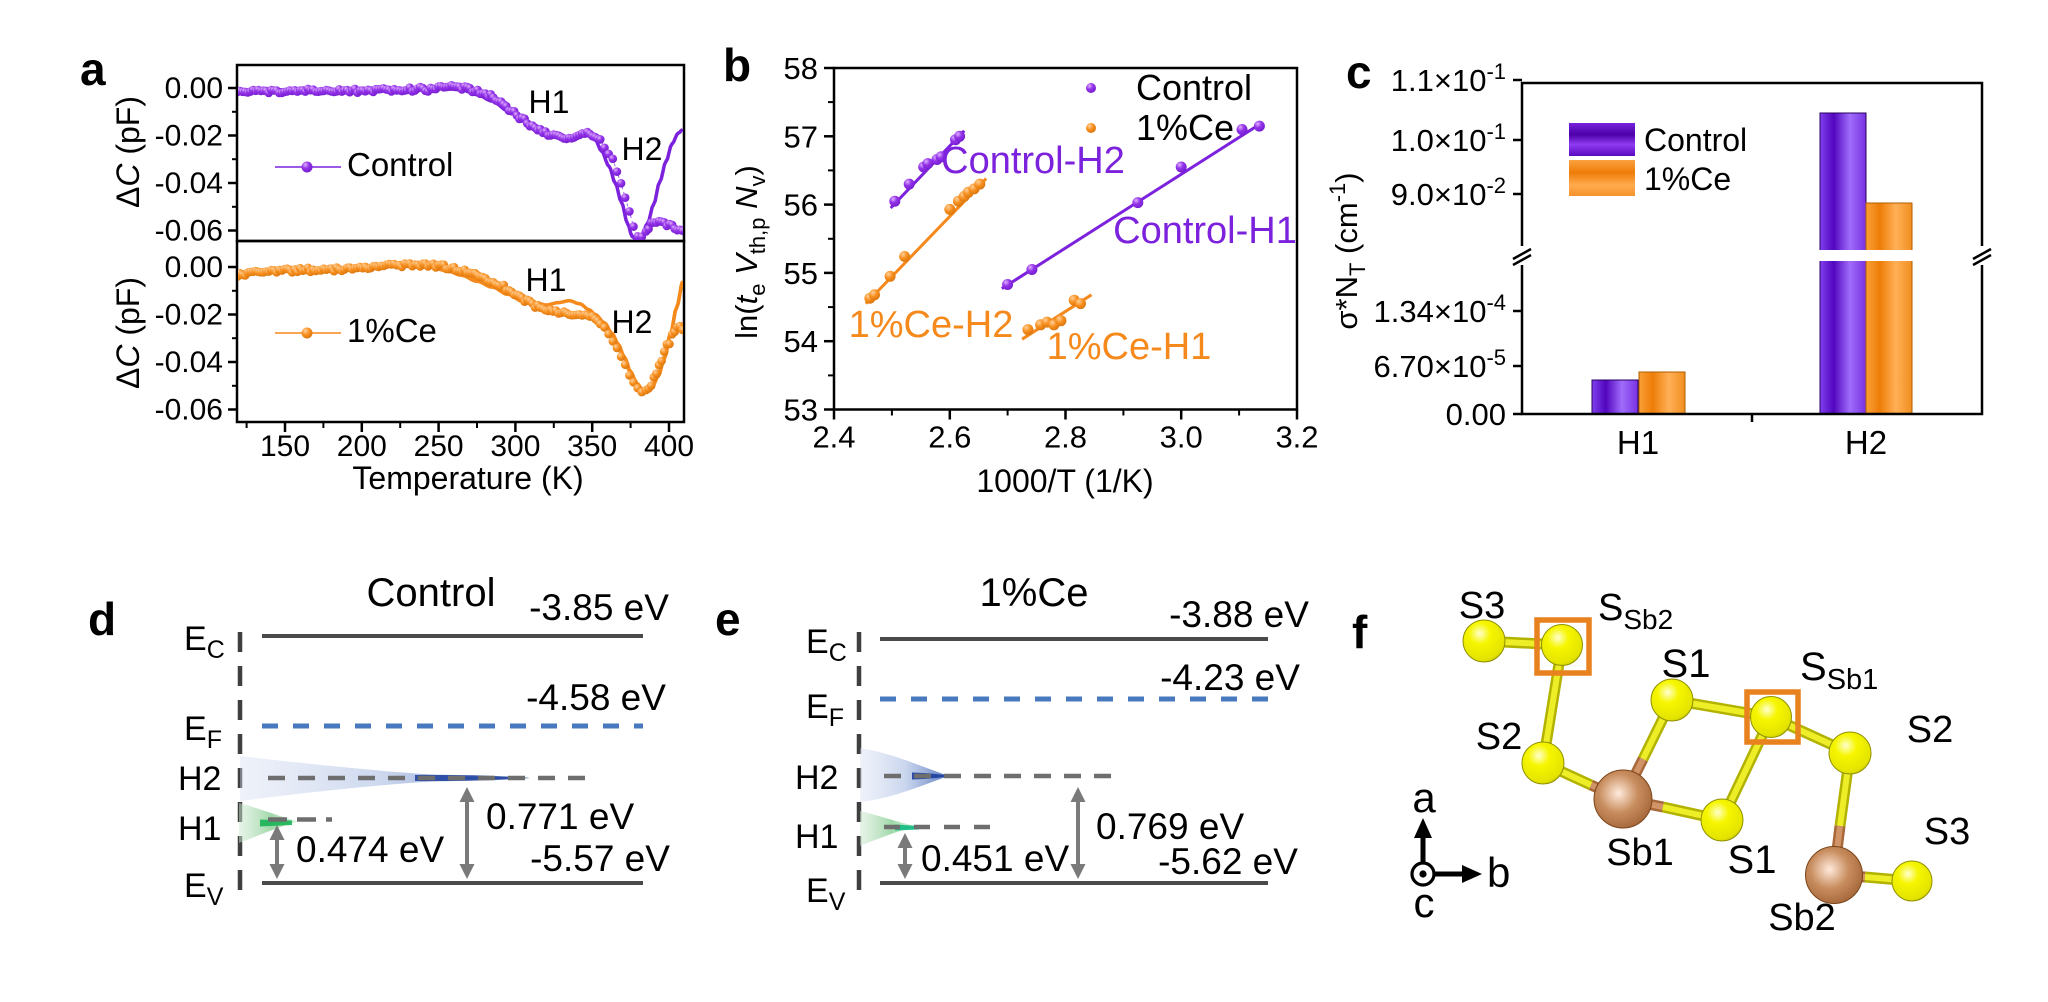 This screenshot has height=1002, width=2048. Describe the element at coordinates (995, 858) in the screenshot. I see `svg-text: 0.451 eV` at that location.